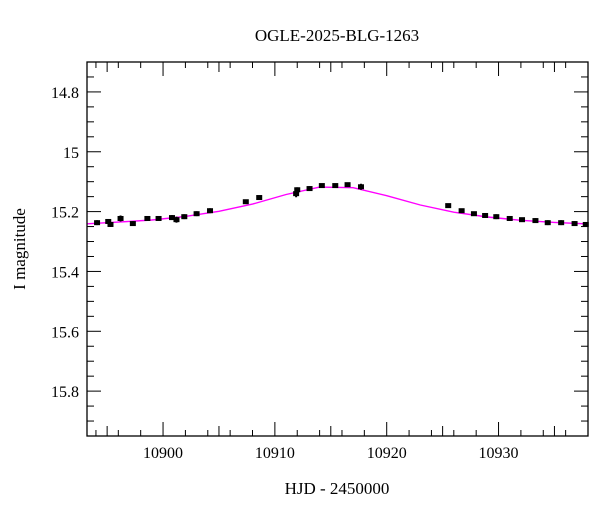 The image size is (600, 517). I want to click on x-axis-label: HJD - 2450000, so click(337, 488).